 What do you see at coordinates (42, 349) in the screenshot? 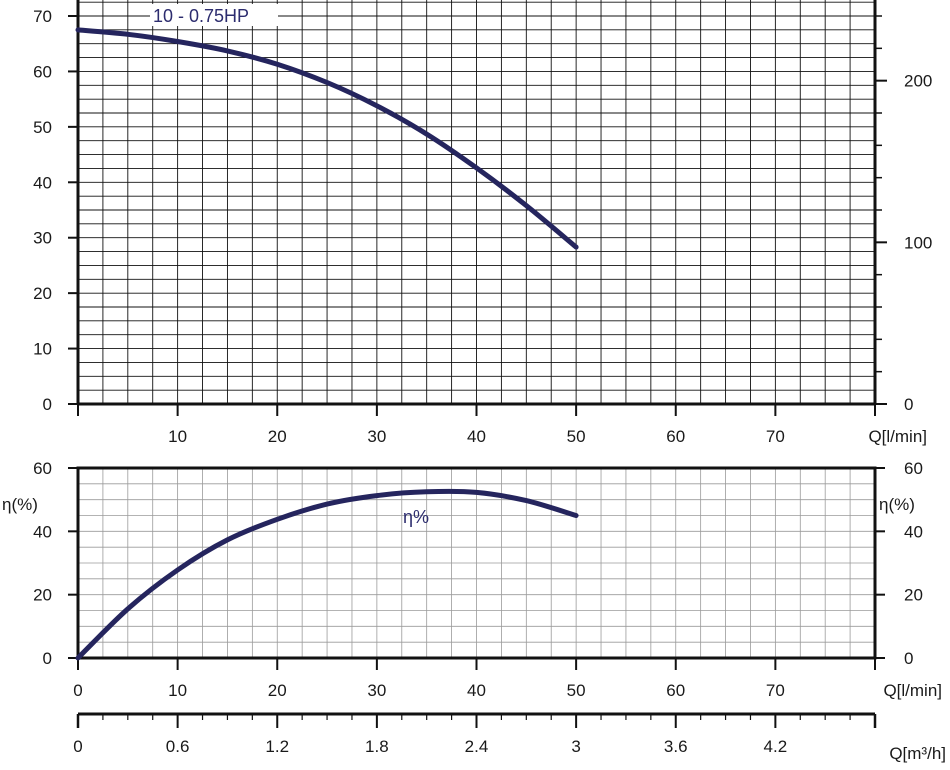
I see `y-tick-label: 10` at bounding box center [42, 349].